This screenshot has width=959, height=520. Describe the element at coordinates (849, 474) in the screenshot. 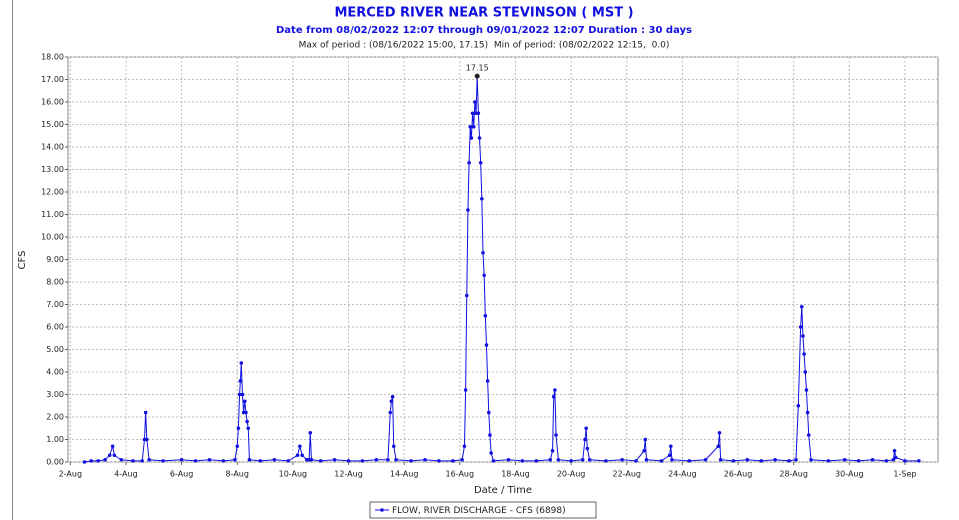

I see `x-tick-label: 30-Aug` at that location.